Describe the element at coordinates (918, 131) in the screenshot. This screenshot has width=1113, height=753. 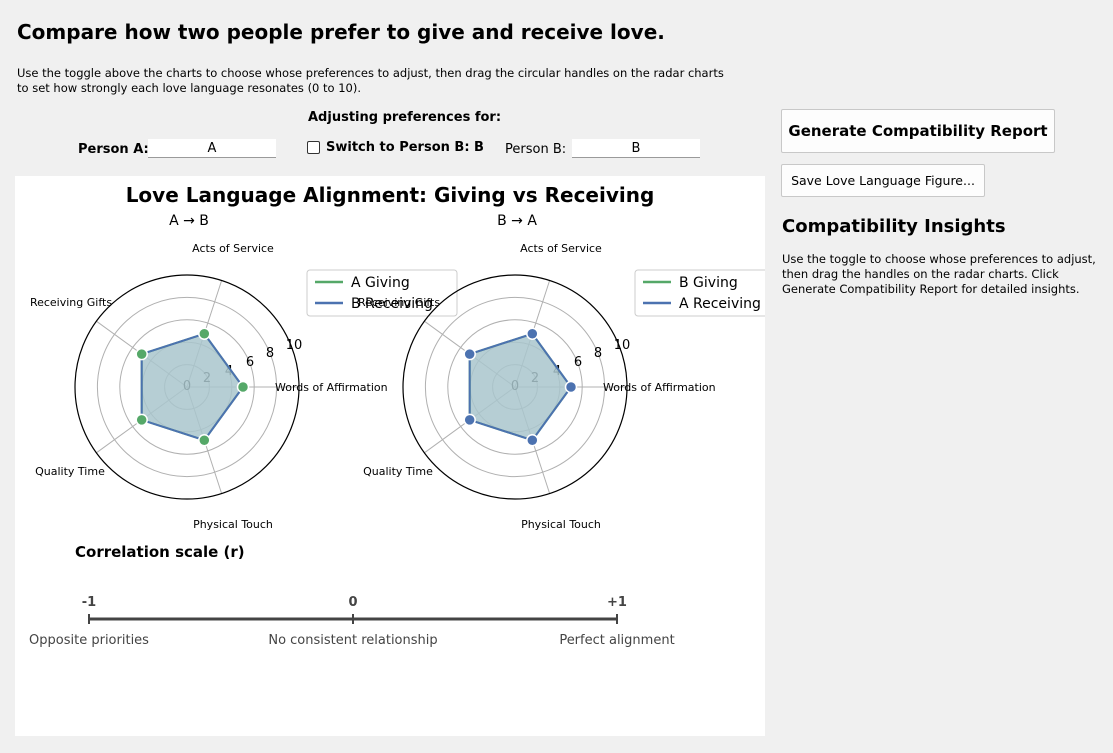
I see `generate-report-button: Generate Compatibility Report` at that location.